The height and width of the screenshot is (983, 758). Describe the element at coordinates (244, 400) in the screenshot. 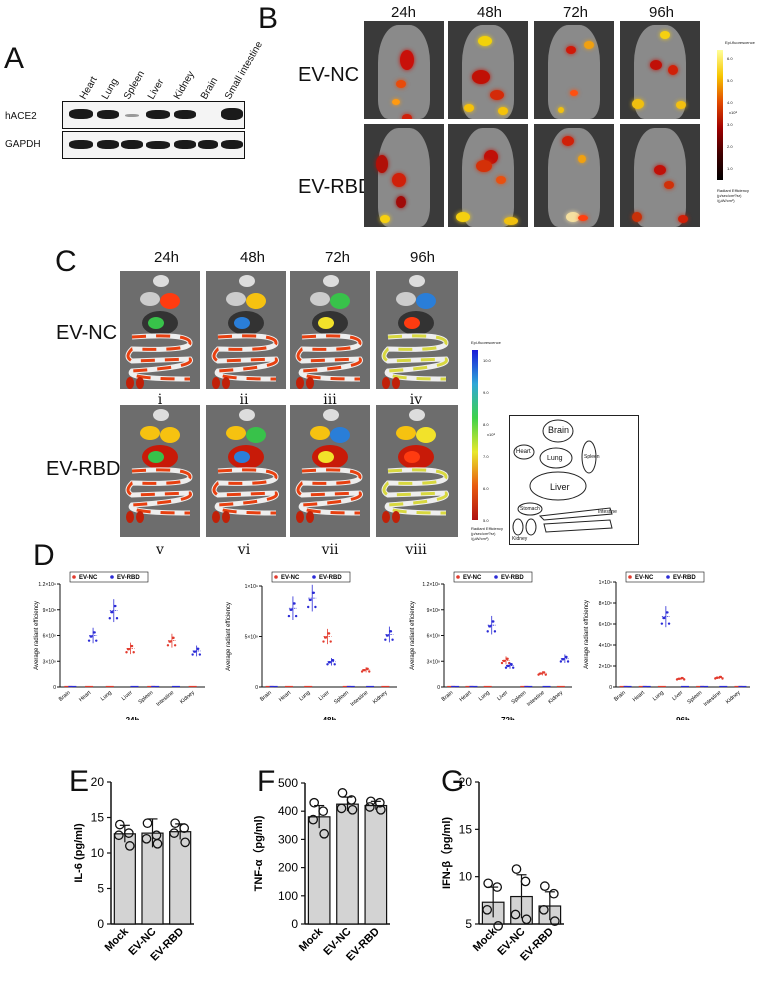

I see `subfigure-label: ii` at that location.